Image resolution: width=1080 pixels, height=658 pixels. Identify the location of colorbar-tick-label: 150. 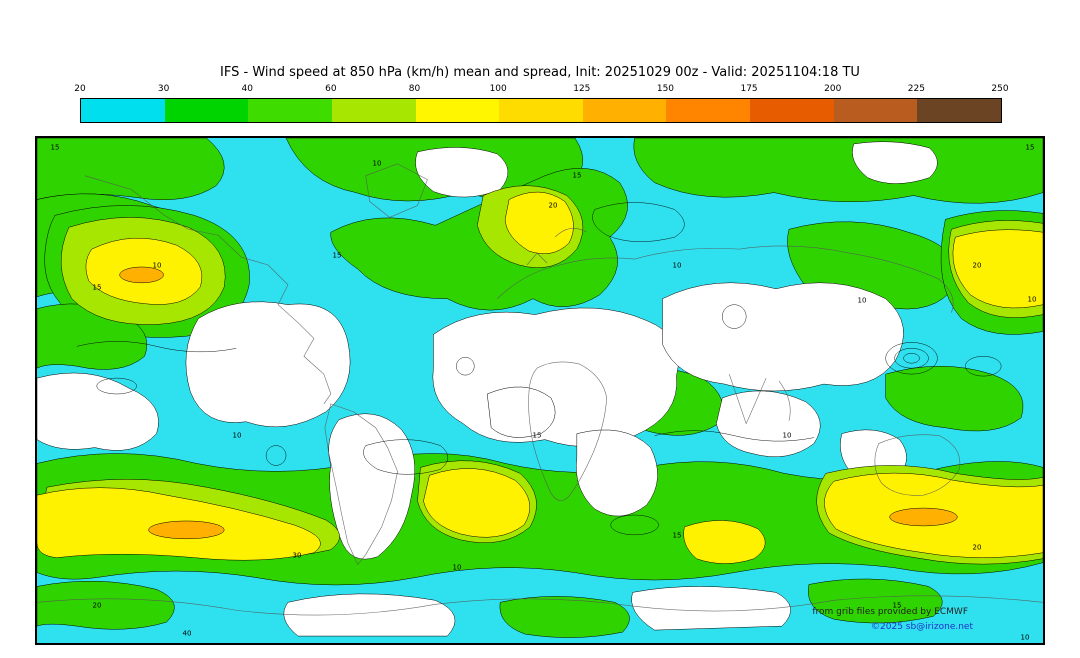
(665, 89).